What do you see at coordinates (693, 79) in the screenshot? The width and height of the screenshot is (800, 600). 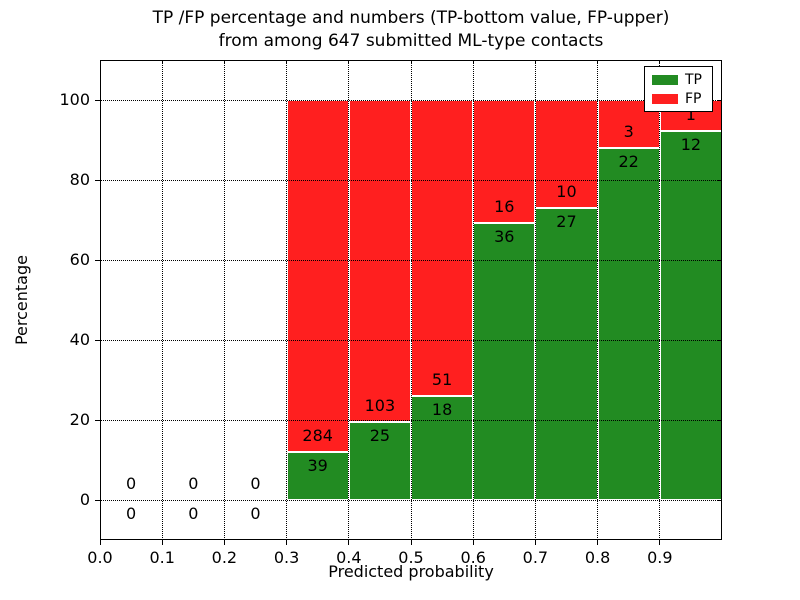 I see `legend-label-tp: TP` at bounding box center [693, 79].